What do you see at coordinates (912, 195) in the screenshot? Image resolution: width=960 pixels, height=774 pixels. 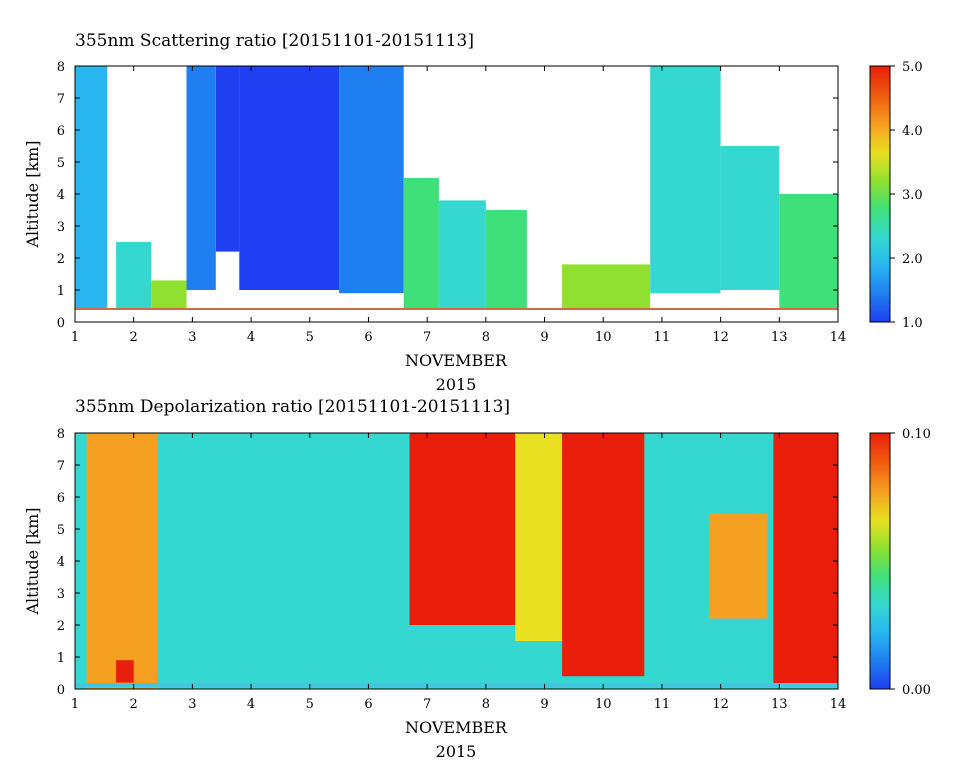 I see `colorbar-tick-label: 3.0` at bounding box center [912, 195].